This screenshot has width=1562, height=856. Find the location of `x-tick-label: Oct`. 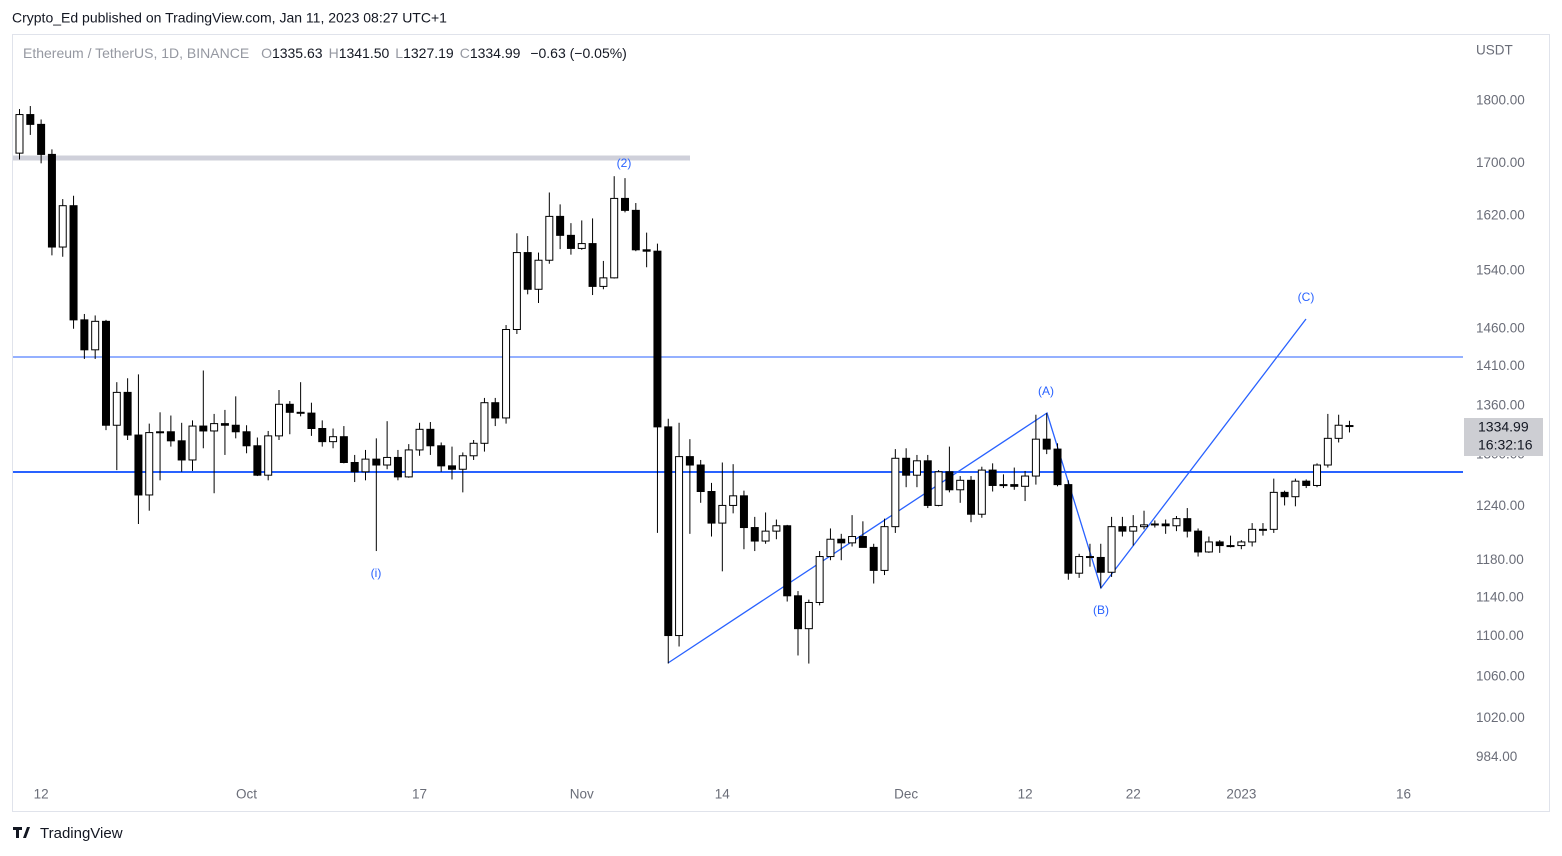

x-tick-label: Oct is located at coordinates (246, 794).